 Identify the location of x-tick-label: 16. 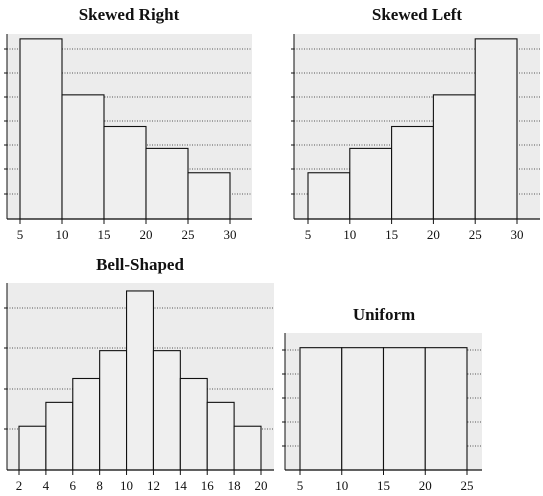
(208, 485).